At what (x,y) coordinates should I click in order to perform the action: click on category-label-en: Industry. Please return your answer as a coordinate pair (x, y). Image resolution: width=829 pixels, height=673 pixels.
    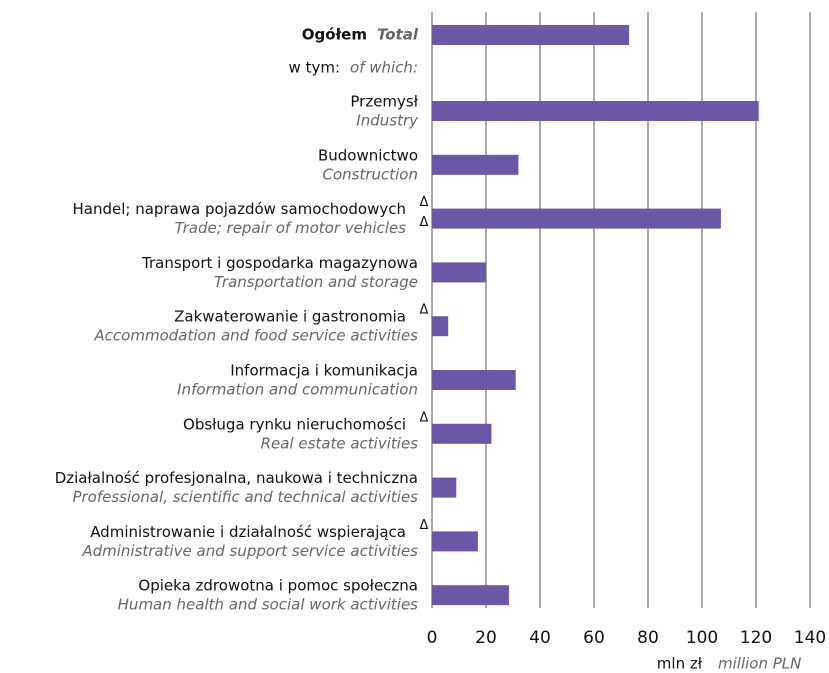
    Looking at the image, I should click on (387, 121).